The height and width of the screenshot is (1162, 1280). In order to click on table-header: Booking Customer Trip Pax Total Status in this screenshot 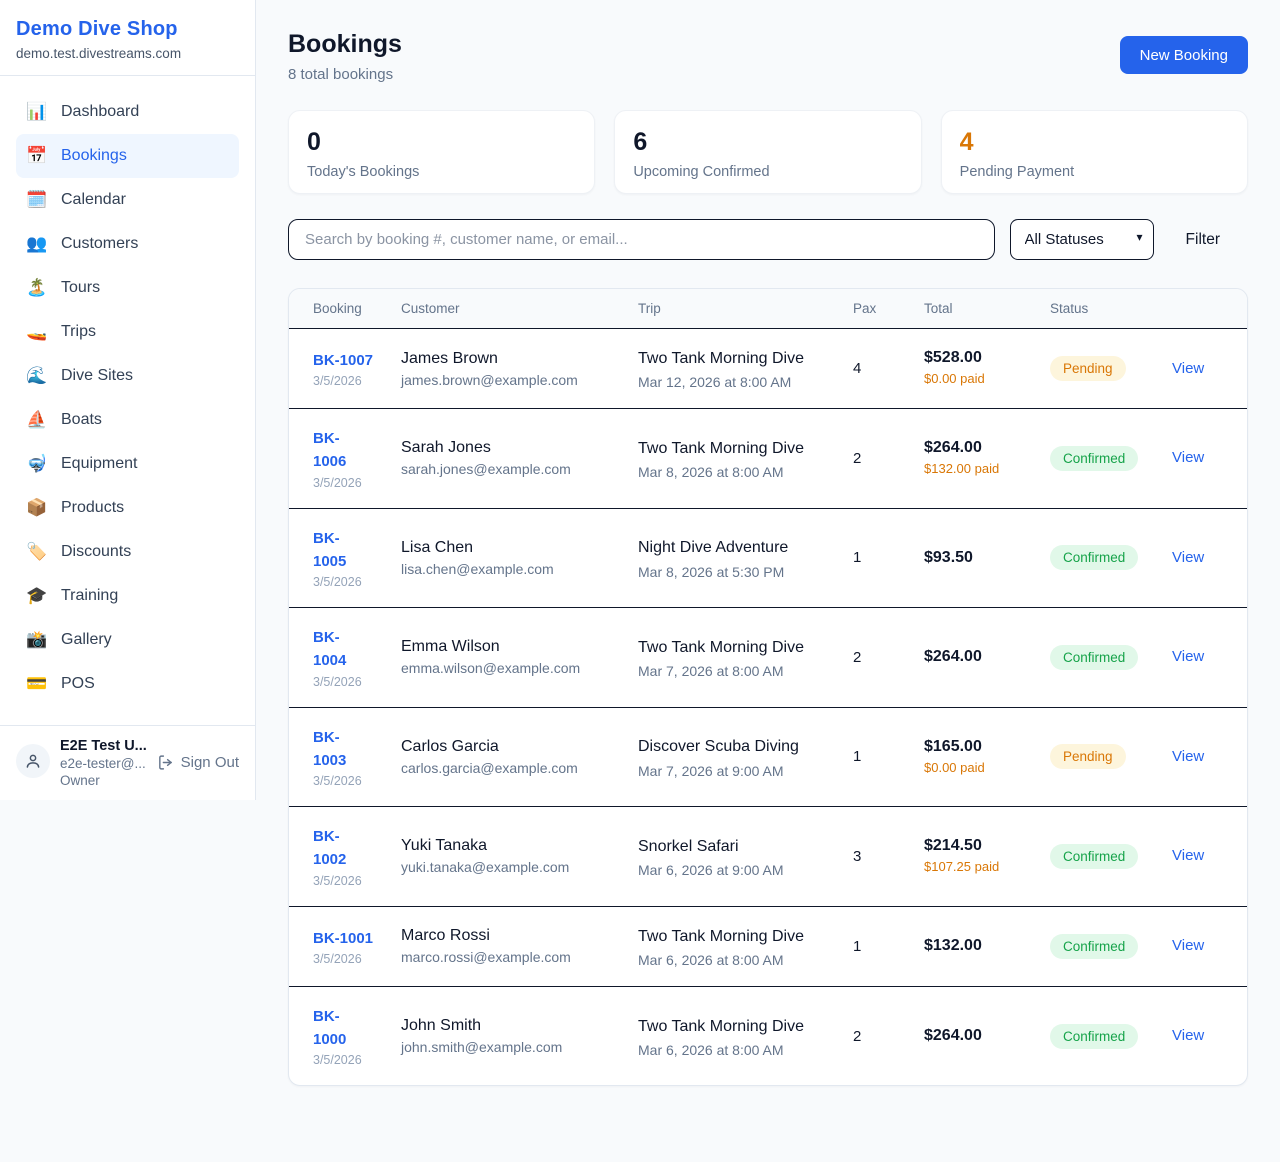, I will do `click(768, 309)`.